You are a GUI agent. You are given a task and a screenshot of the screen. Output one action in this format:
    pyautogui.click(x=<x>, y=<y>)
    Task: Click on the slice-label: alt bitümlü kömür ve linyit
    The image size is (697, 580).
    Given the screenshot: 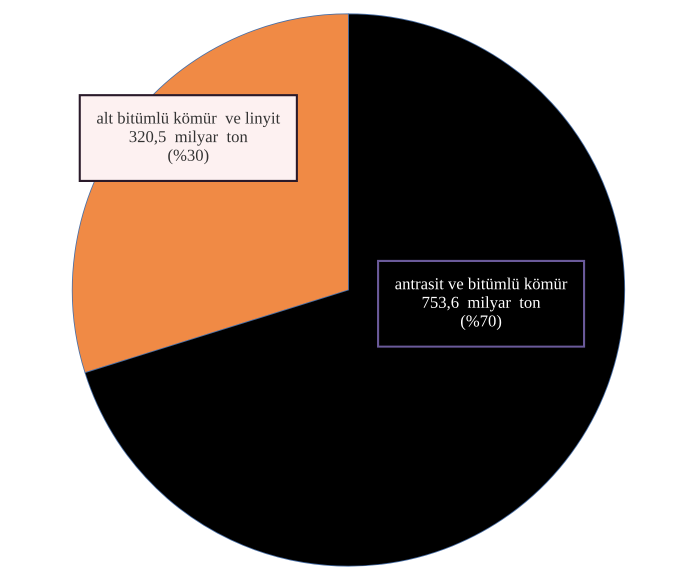 What is the action you would take?
    pyautogui.click(x=188, y=120)
    